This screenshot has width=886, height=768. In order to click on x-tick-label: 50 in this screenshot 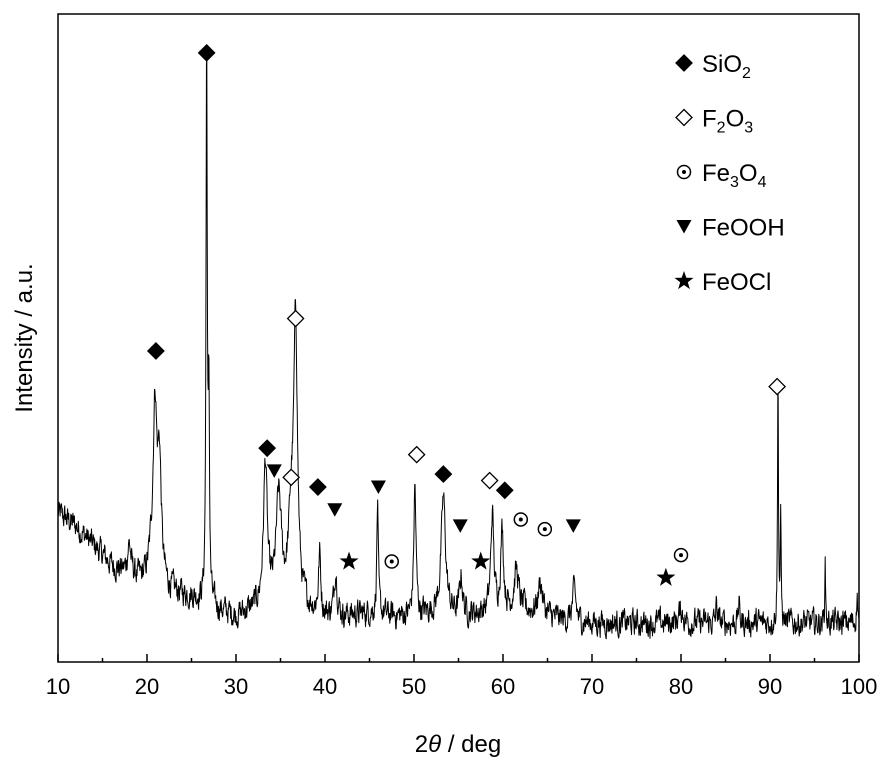, I will do `click(414, 686)`.